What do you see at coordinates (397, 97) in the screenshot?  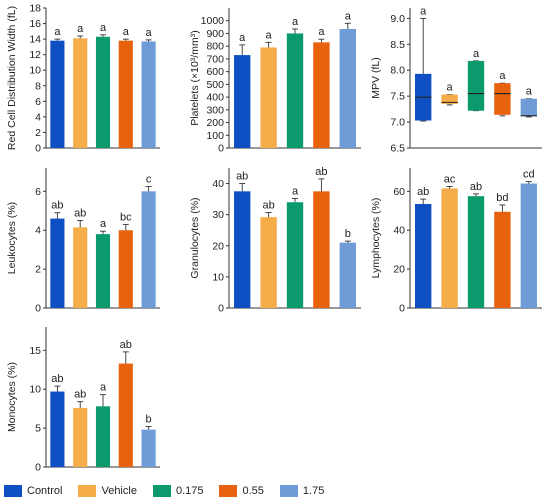 I see `y-tick-label: 7.5` at bounding box center [397, 97].